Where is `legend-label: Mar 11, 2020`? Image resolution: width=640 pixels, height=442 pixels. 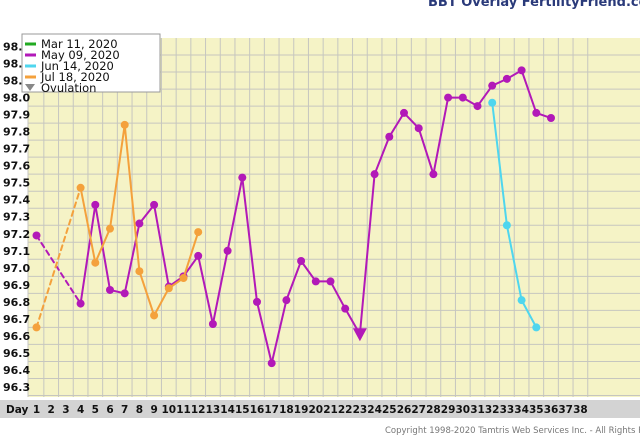 legend-label: Mar 11, 2020 is located at coordinates (79, 44).